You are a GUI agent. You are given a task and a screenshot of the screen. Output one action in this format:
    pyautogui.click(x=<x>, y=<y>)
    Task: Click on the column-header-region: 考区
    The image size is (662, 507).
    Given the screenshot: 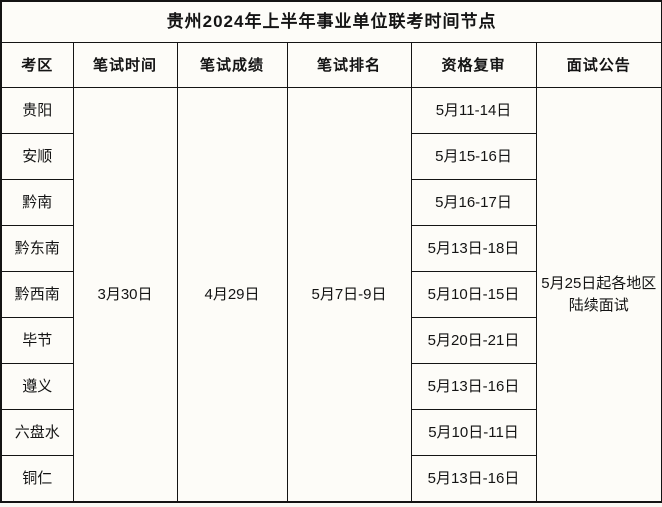 What is the action you would take?
    pyautogui.click(x=37, y=65)
    